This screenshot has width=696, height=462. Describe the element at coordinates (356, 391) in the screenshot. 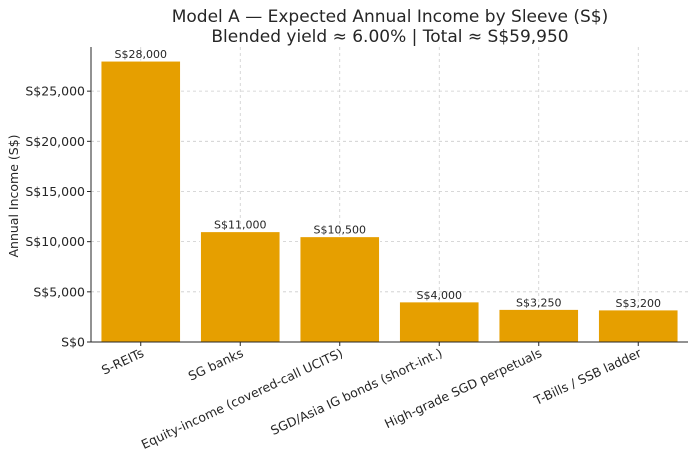

I see `x-tick-label: SGD/Asia IG bonds (short-int.)` at that location.